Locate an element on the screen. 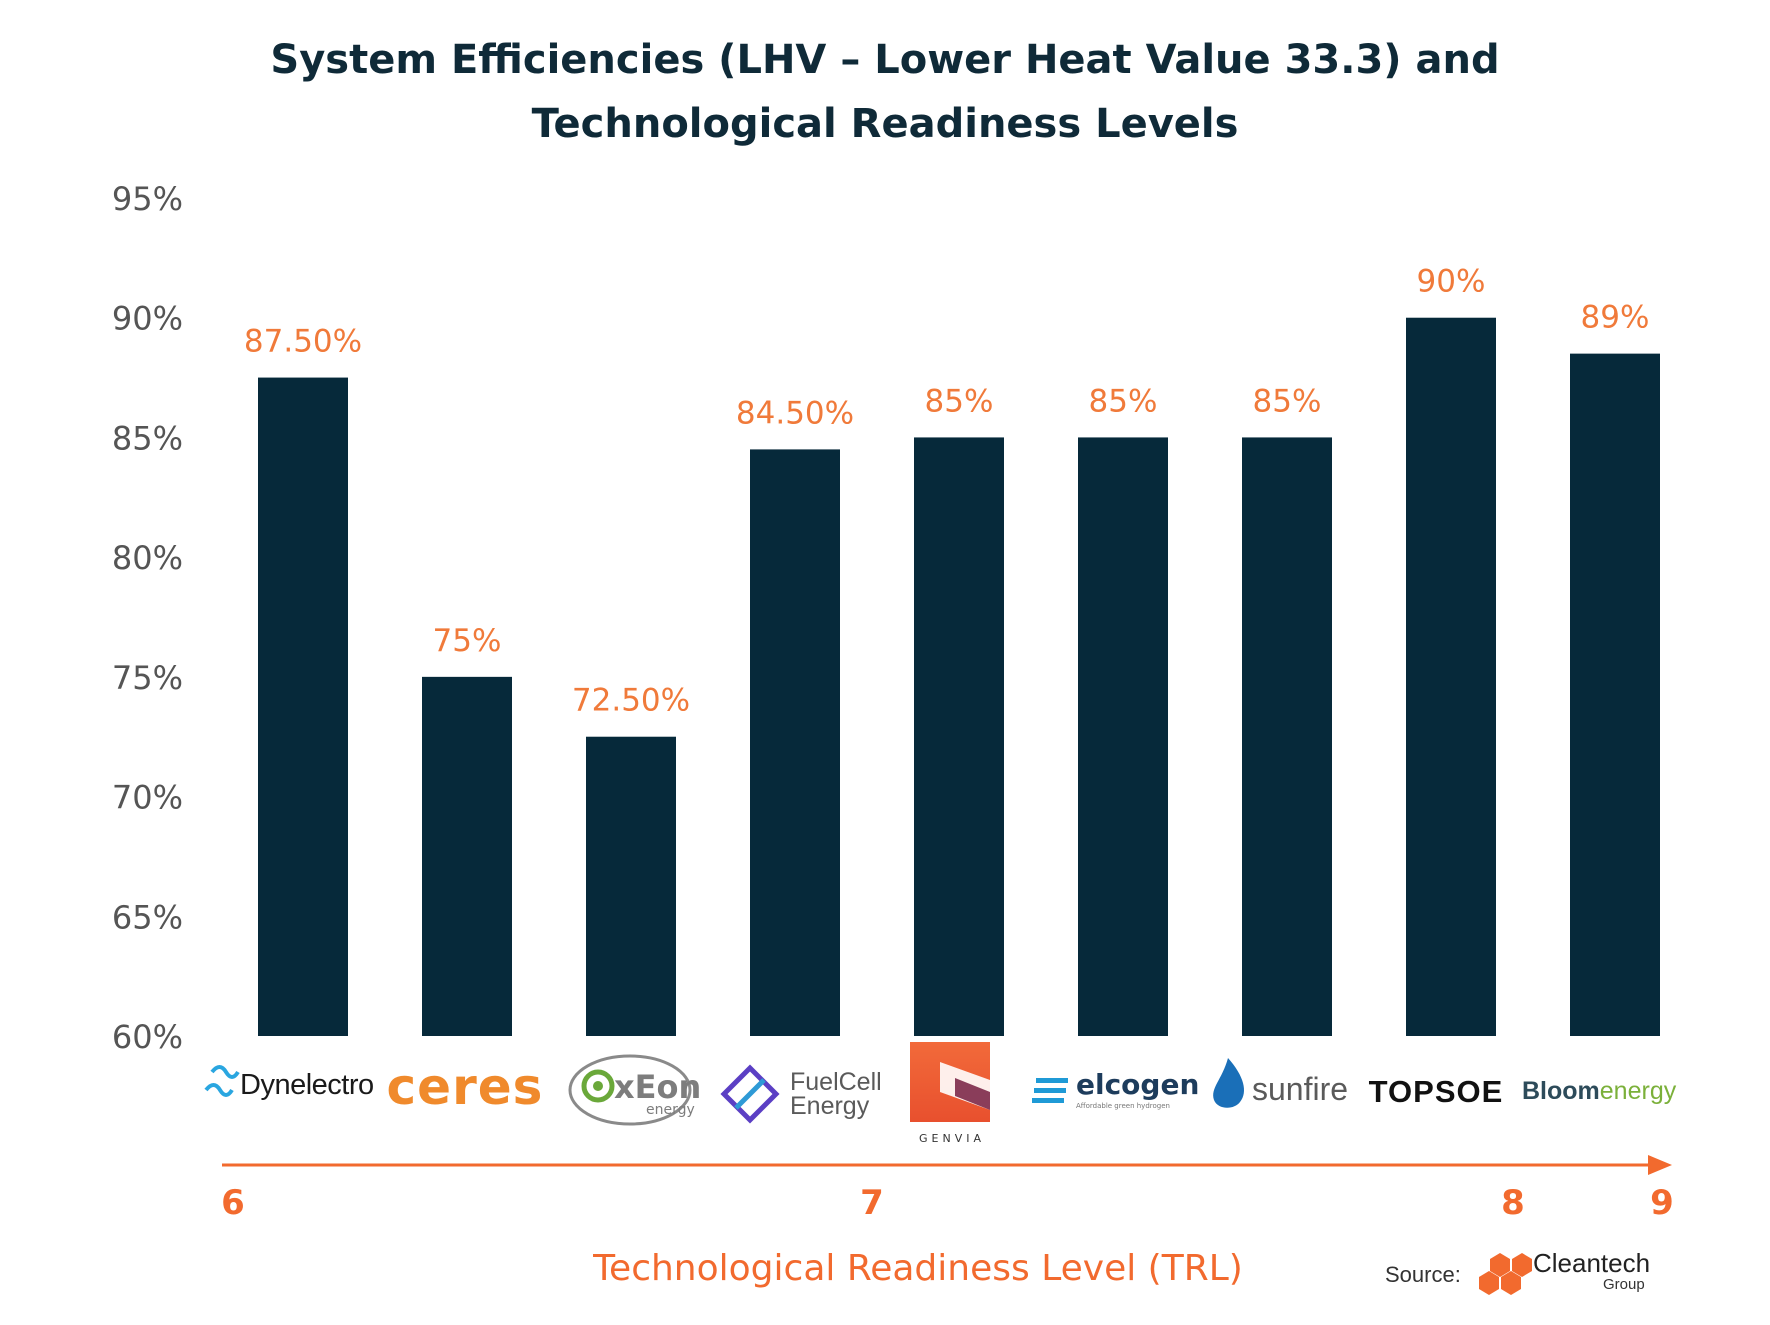  data-label: 87.50% is located at coordinates (303, 342).